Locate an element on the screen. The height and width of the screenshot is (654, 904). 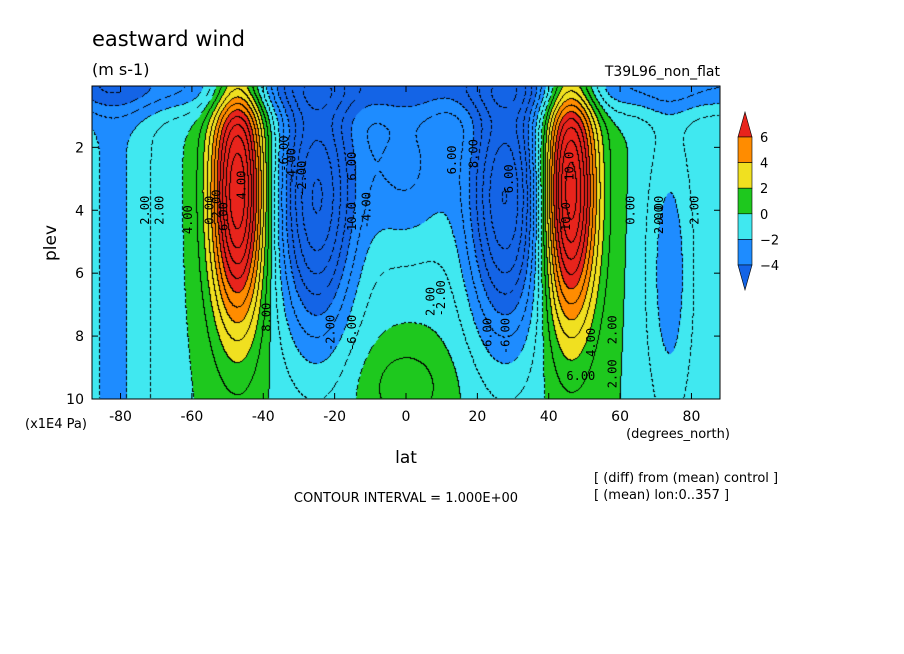
x-tick-label: -20 is located at coordinates (334, 417).